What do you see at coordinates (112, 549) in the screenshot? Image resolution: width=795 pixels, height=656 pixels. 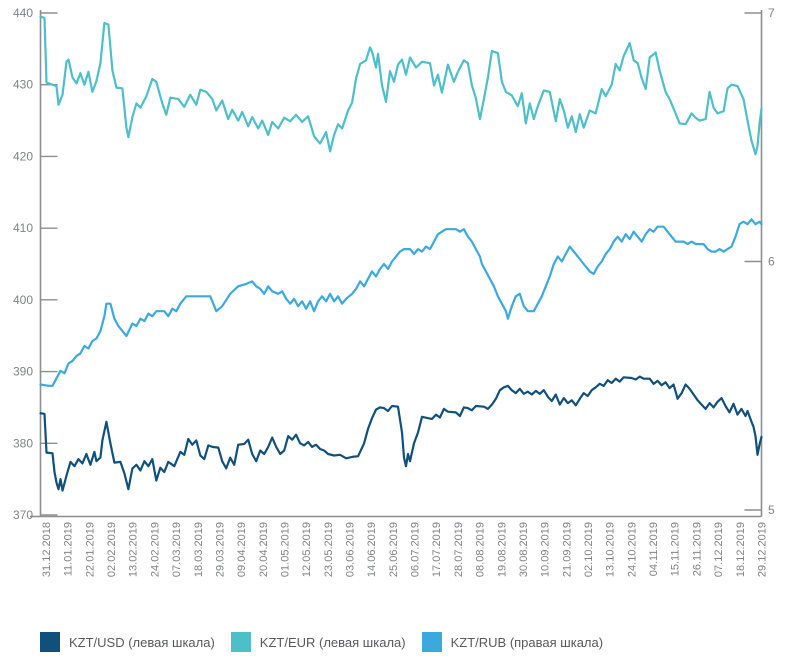 I see `x-tick-label: 02.02.2019` at bounding box center [112, 549].